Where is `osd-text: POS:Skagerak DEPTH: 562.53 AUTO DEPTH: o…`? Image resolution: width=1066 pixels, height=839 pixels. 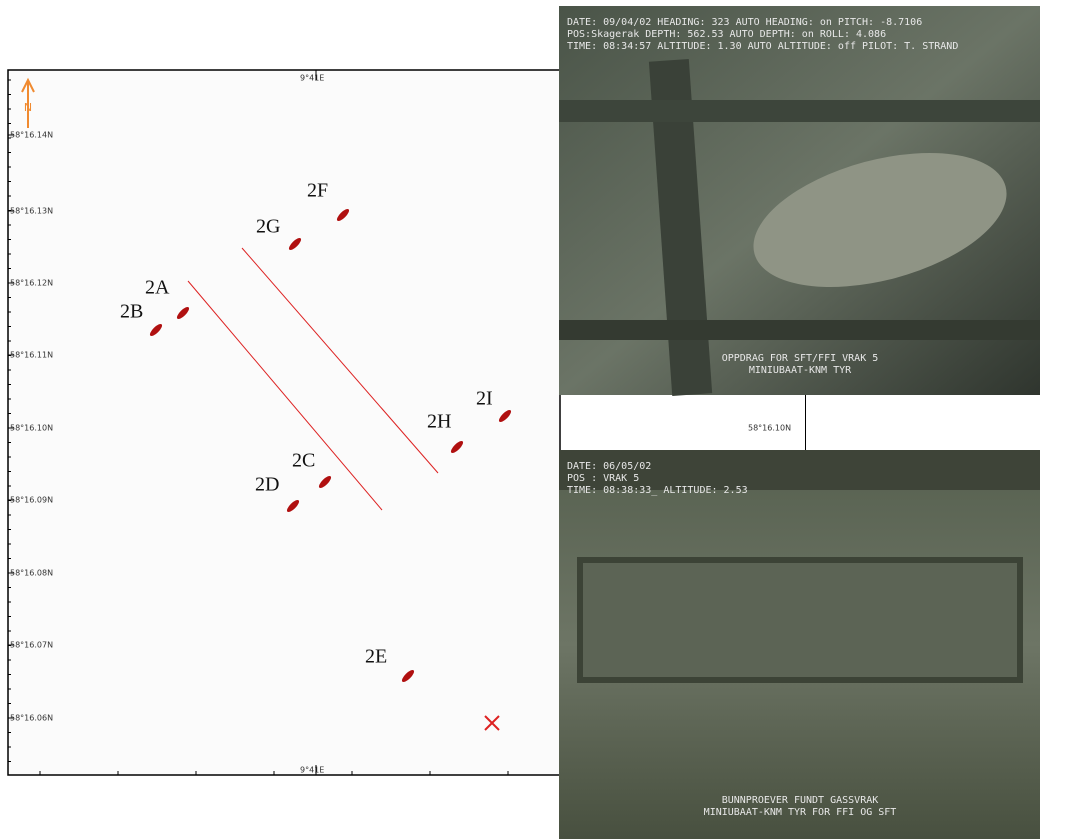
osd-text: POS:Skagerak DEPTH: 562.53 AUTO DEPTH: o… is located at coordinates (726, 34).